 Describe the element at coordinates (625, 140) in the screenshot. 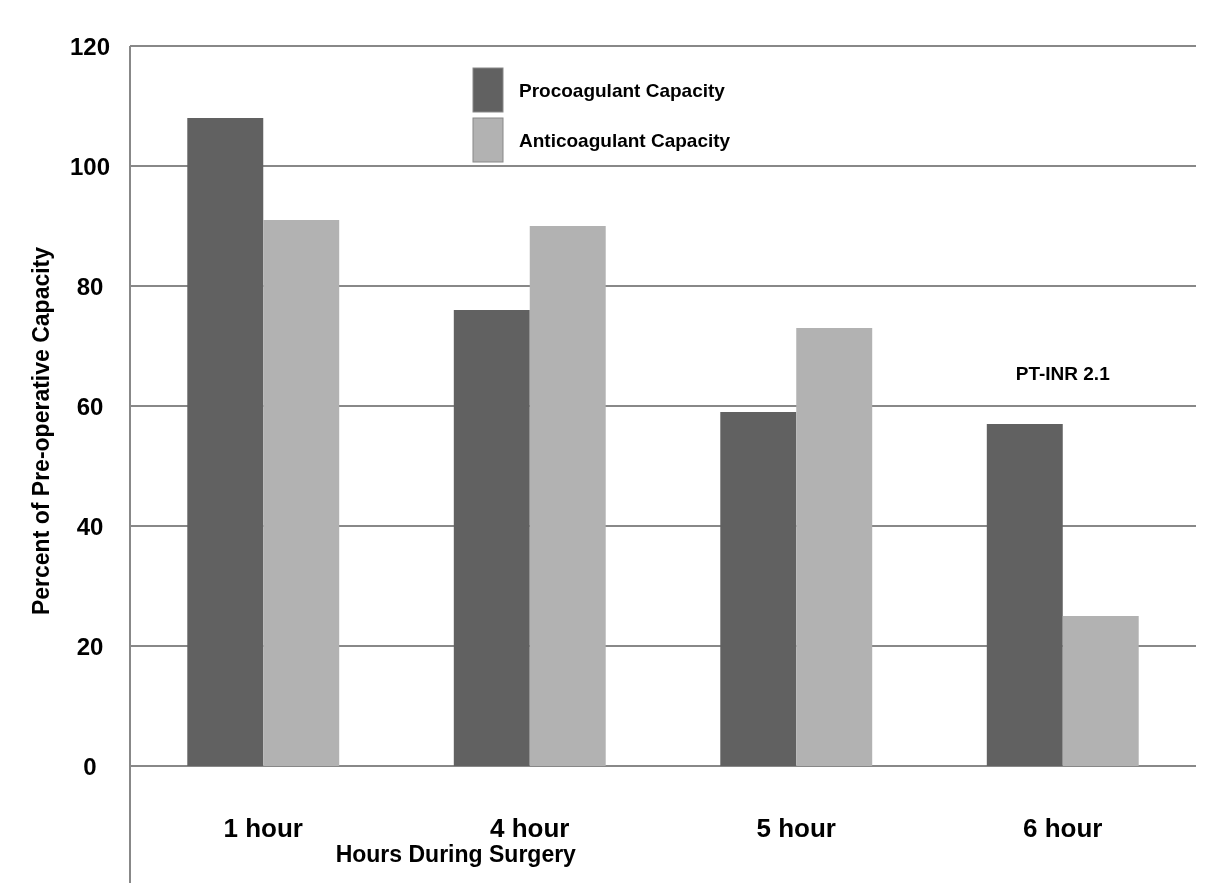

I see `legend-label: Anticoagulant Capacity` at that location.